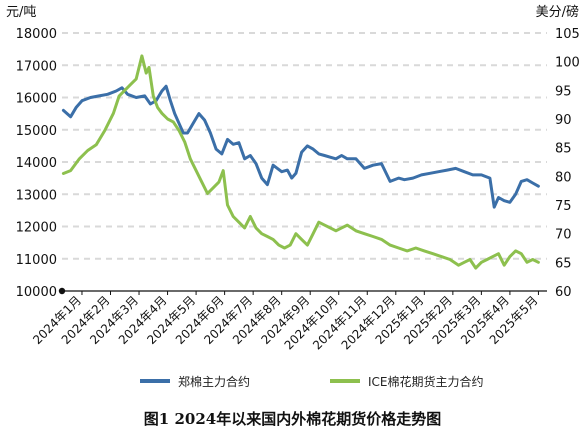 This screenshot has width=585, height=439. What do you see at coordinates (36, 99) in the screenshot?
I see `left-tick-label: 16000` at bounding box center [36, 99].